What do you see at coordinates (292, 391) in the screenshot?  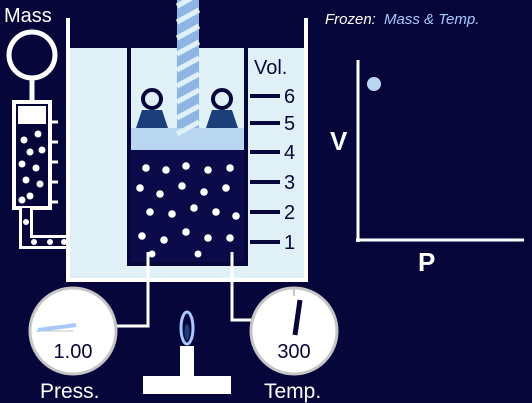 I see `temperature-gauge-label: Temp.` at bounding box center [292, 391].